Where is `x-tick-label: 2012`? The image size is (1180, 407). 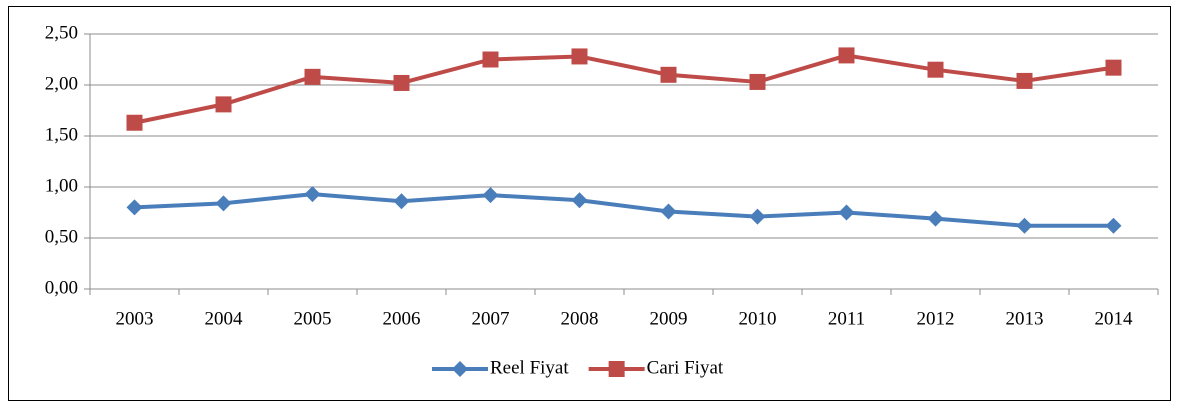
x-tick-label: 2012 is located at coordinates (936, 318).